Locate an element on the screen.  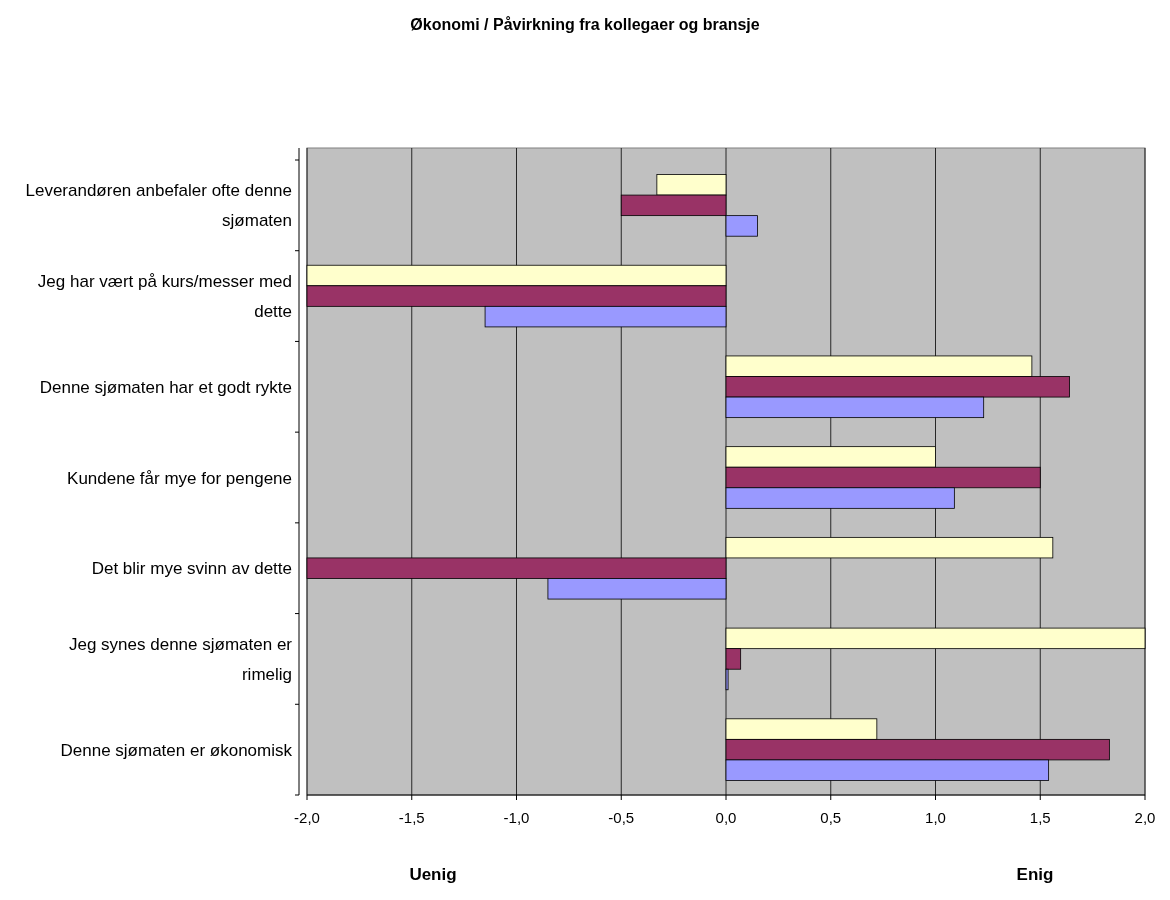
y-tick-label: Jeg synes denne sjømaten er rimelig is located at coordinates (180, 659).